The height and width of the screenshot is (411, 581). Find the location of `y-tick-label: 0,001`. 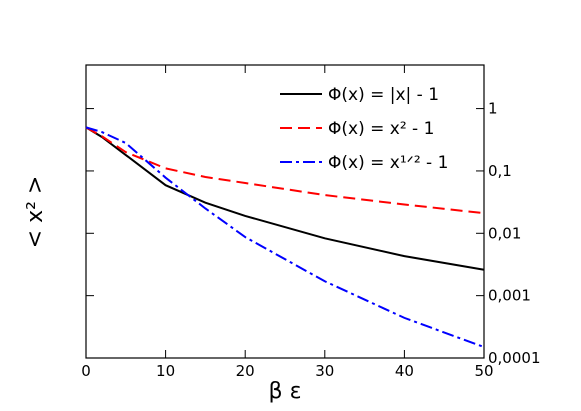

y-tick-label: 0,001 is located at coordinates (509, 296).